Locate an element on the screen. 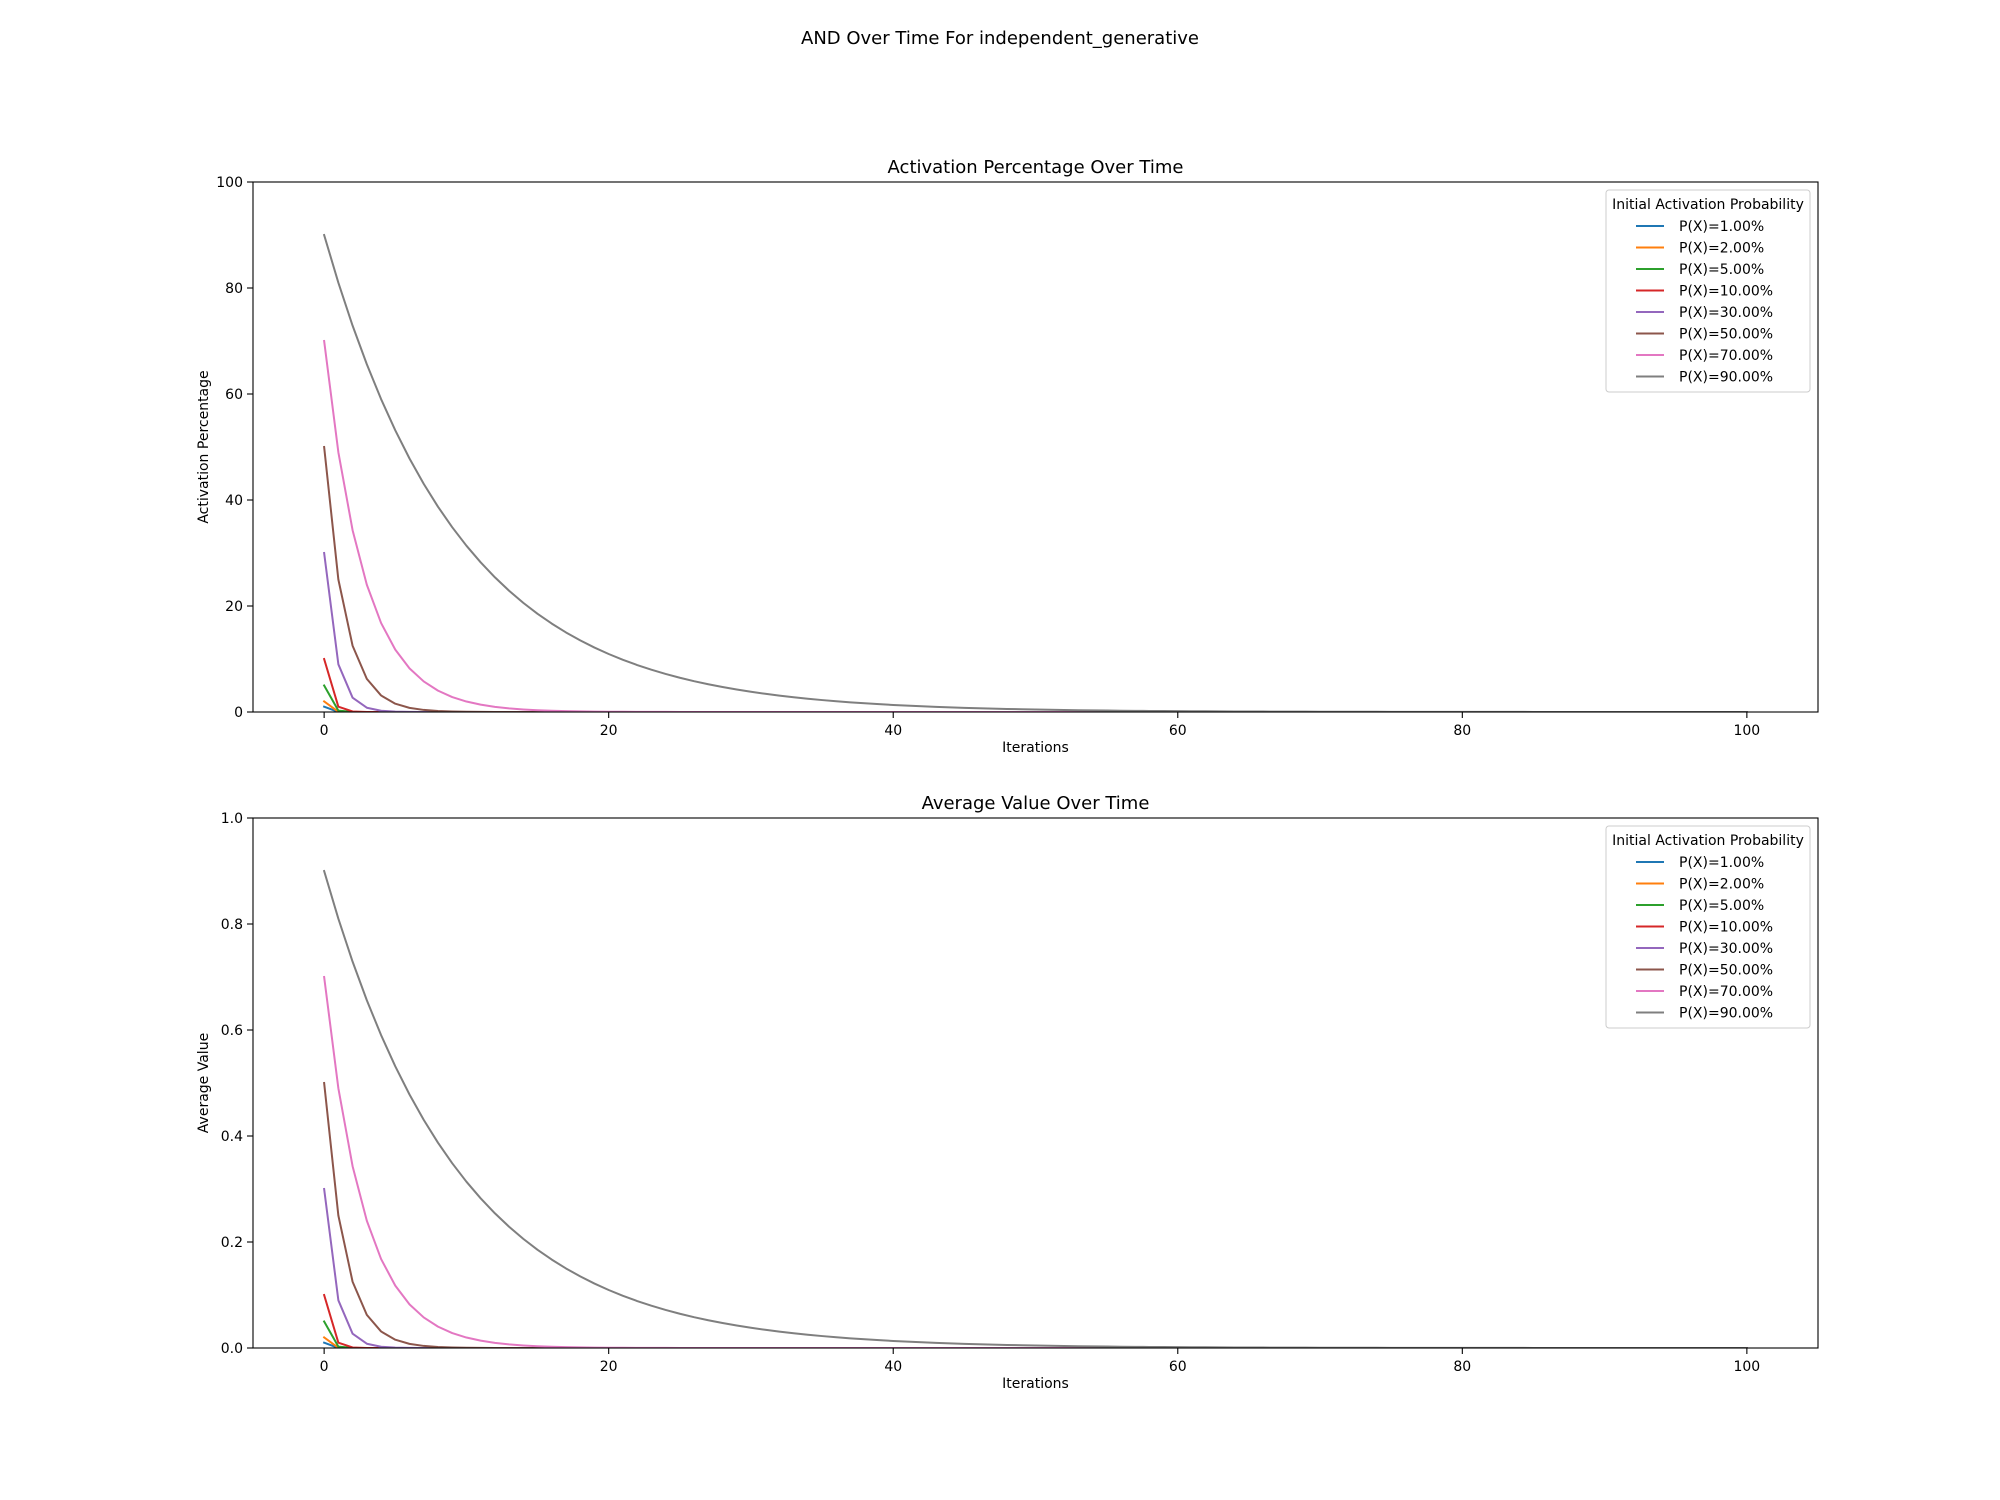 The height and width of the screenshot is (1500, 2000). y-tick-label: 0.0 is located at coordinates (232, 1349).